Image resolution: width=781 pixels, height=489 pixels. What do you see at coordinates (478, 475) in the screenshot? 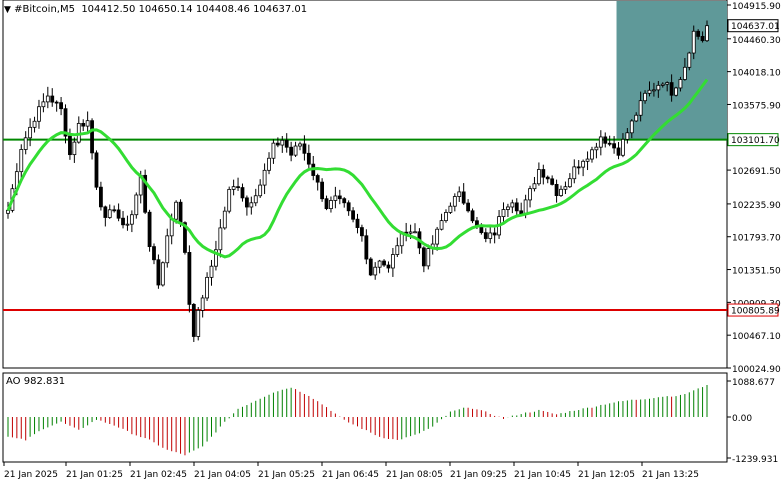
I see `time-tick-label: 21 Jan 09:25` at bounding box center [478, 475].